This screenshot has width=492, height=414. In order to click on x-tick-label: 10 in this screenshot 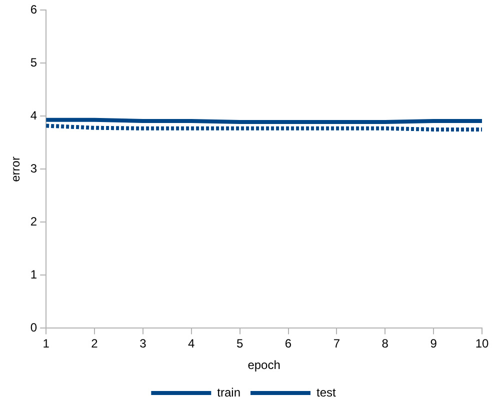, I will do `click(482, 343)`.